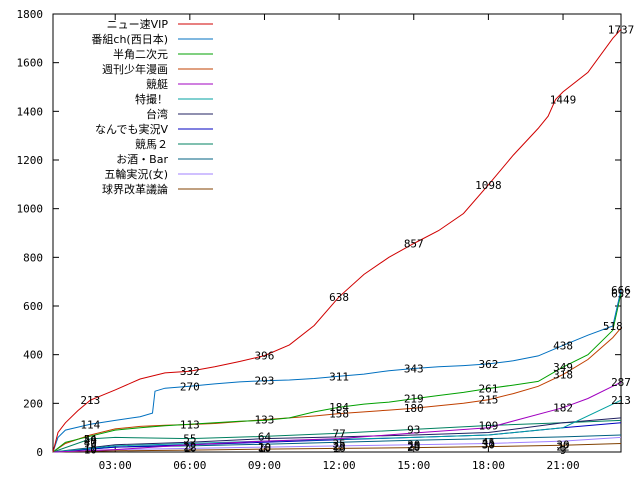  I want to click on legend-entry-label: 台湾, so click(157, 114).